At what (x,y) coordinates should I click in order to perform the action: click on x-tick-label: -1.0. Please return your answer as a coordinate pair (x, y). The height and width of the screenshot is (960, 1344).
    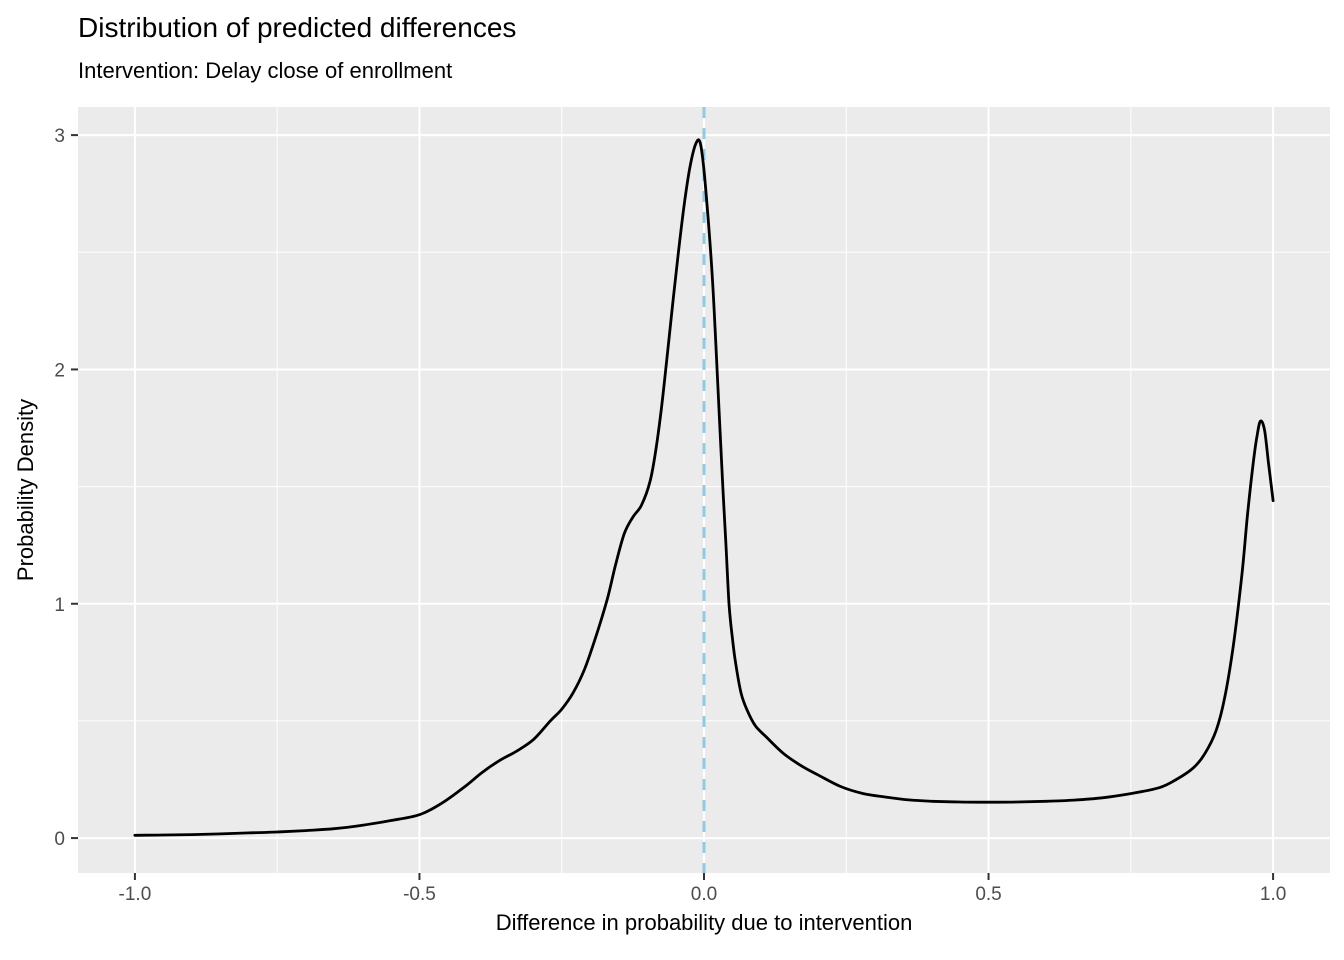
    Looking at the image, I should click on (135, 894).